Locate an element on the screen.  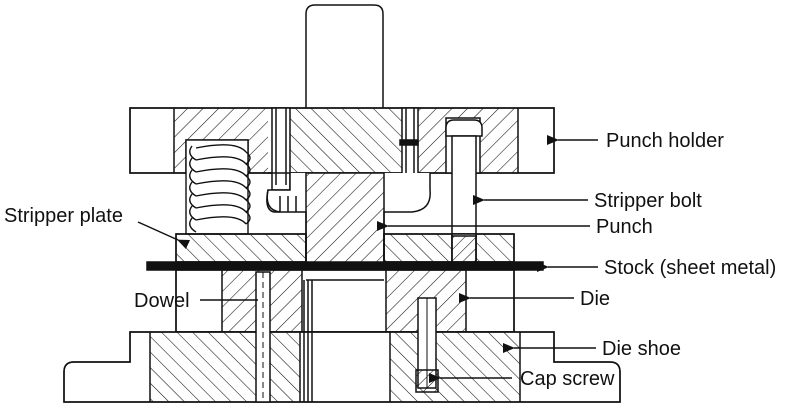
label-punch: Punch is located at coordinates (624, 227).